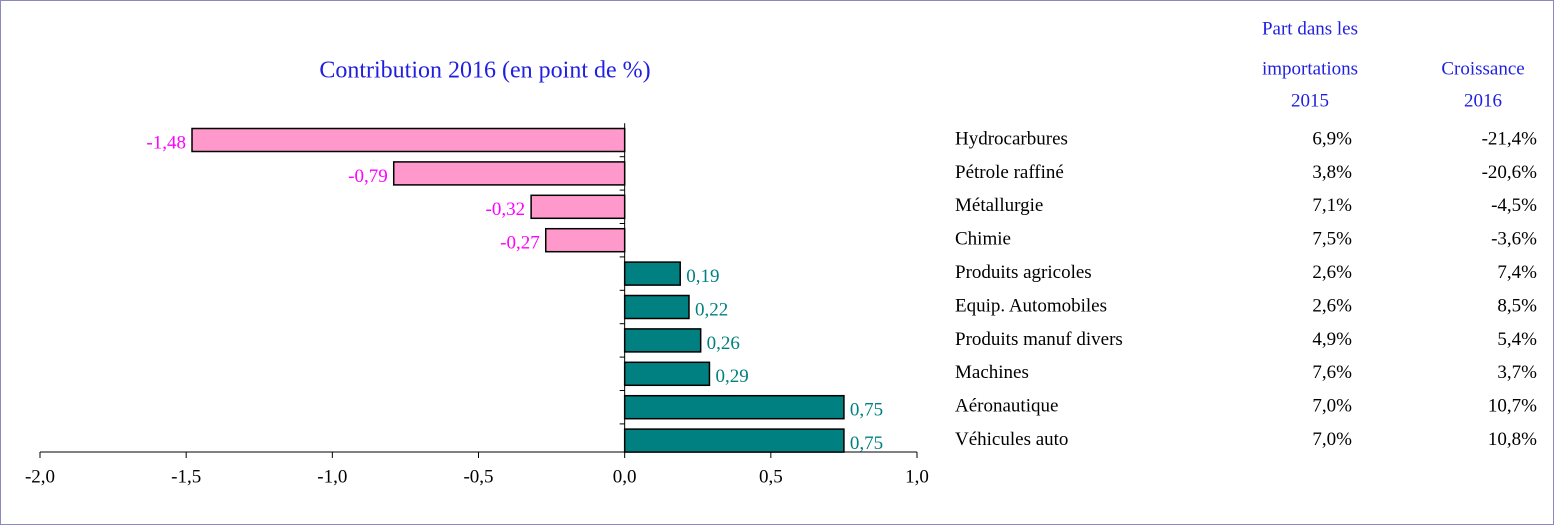 The height and width of the screenshot is (525, 1554). I want to click on category-label: Machines, so click(992, 372).